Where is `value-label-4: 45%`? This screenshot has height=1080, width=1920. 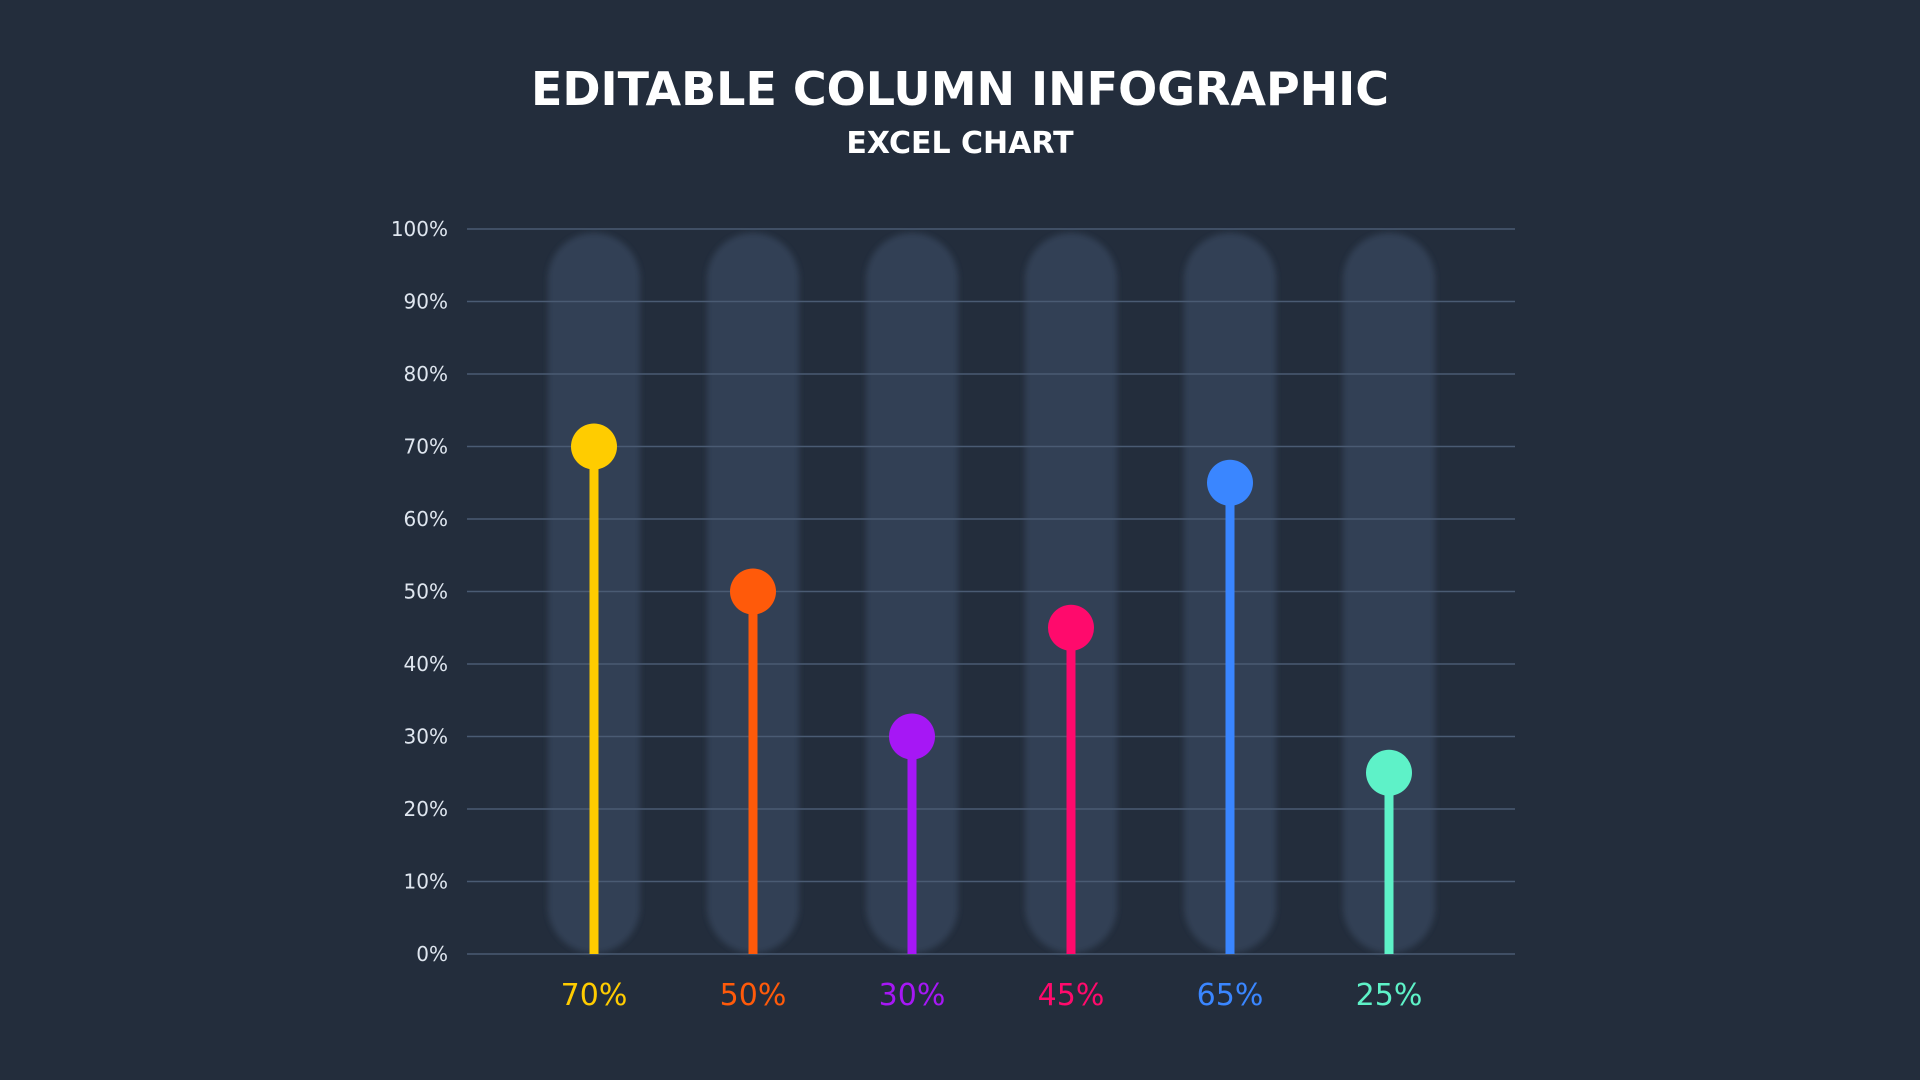
value-label-4: 45% is located at coordinates (1071, 995).